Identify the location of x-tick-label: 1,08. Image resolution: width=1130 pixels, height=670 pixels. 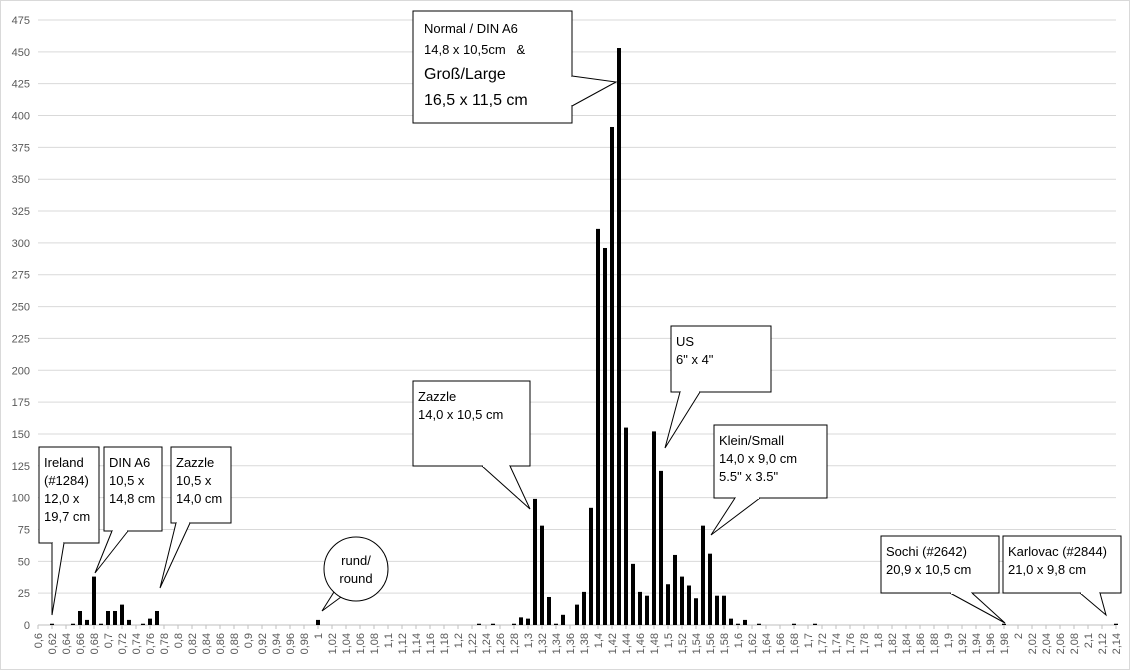
(375, 643).